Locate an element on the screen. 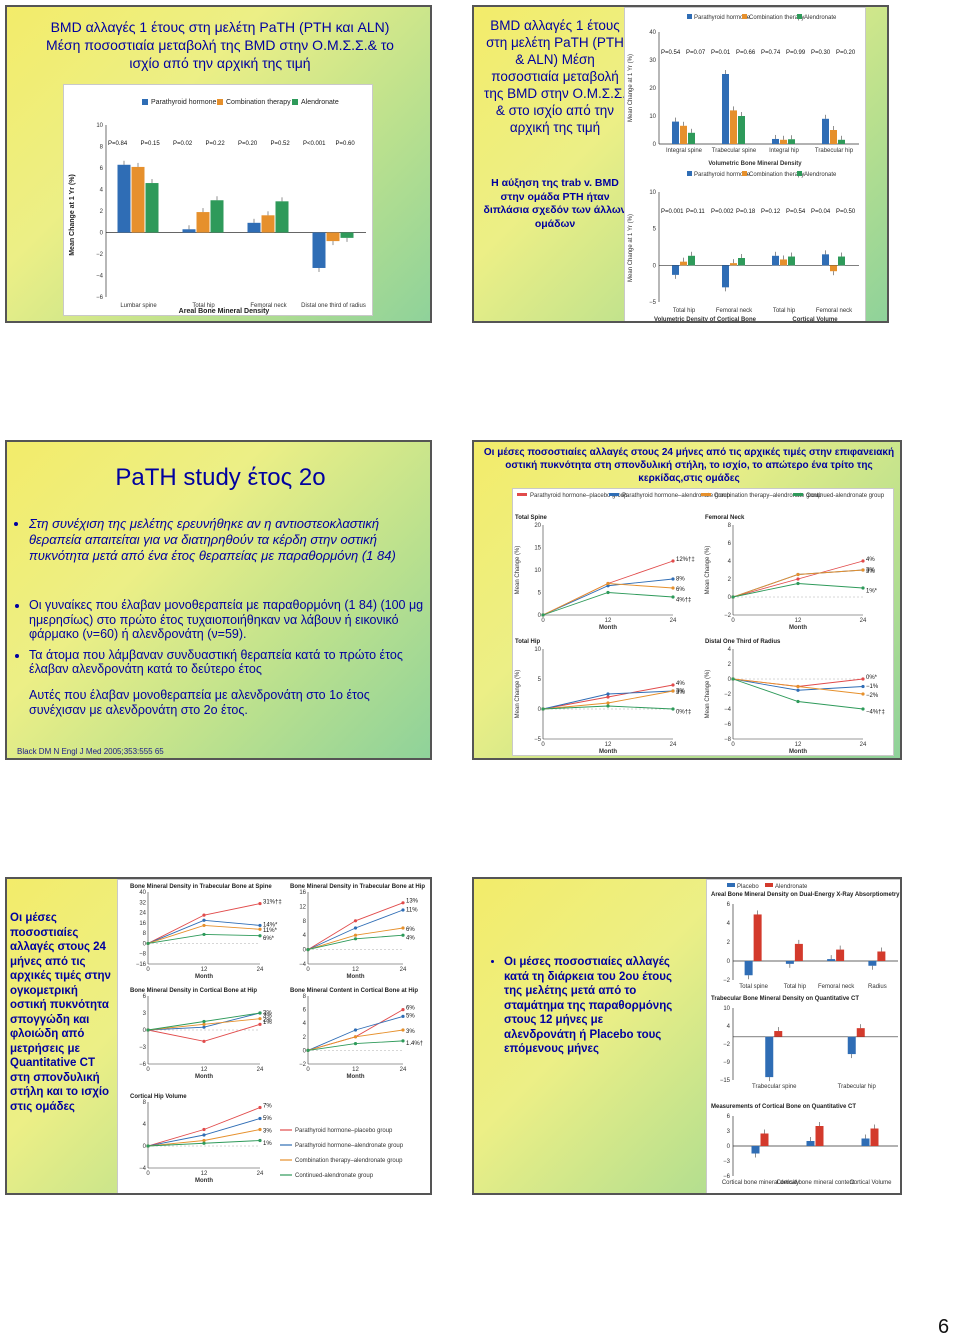 Image resolution: width=960 pixels, height=1340 pixels. y-tick-label: −4 is located at coordinates (143, 1169).